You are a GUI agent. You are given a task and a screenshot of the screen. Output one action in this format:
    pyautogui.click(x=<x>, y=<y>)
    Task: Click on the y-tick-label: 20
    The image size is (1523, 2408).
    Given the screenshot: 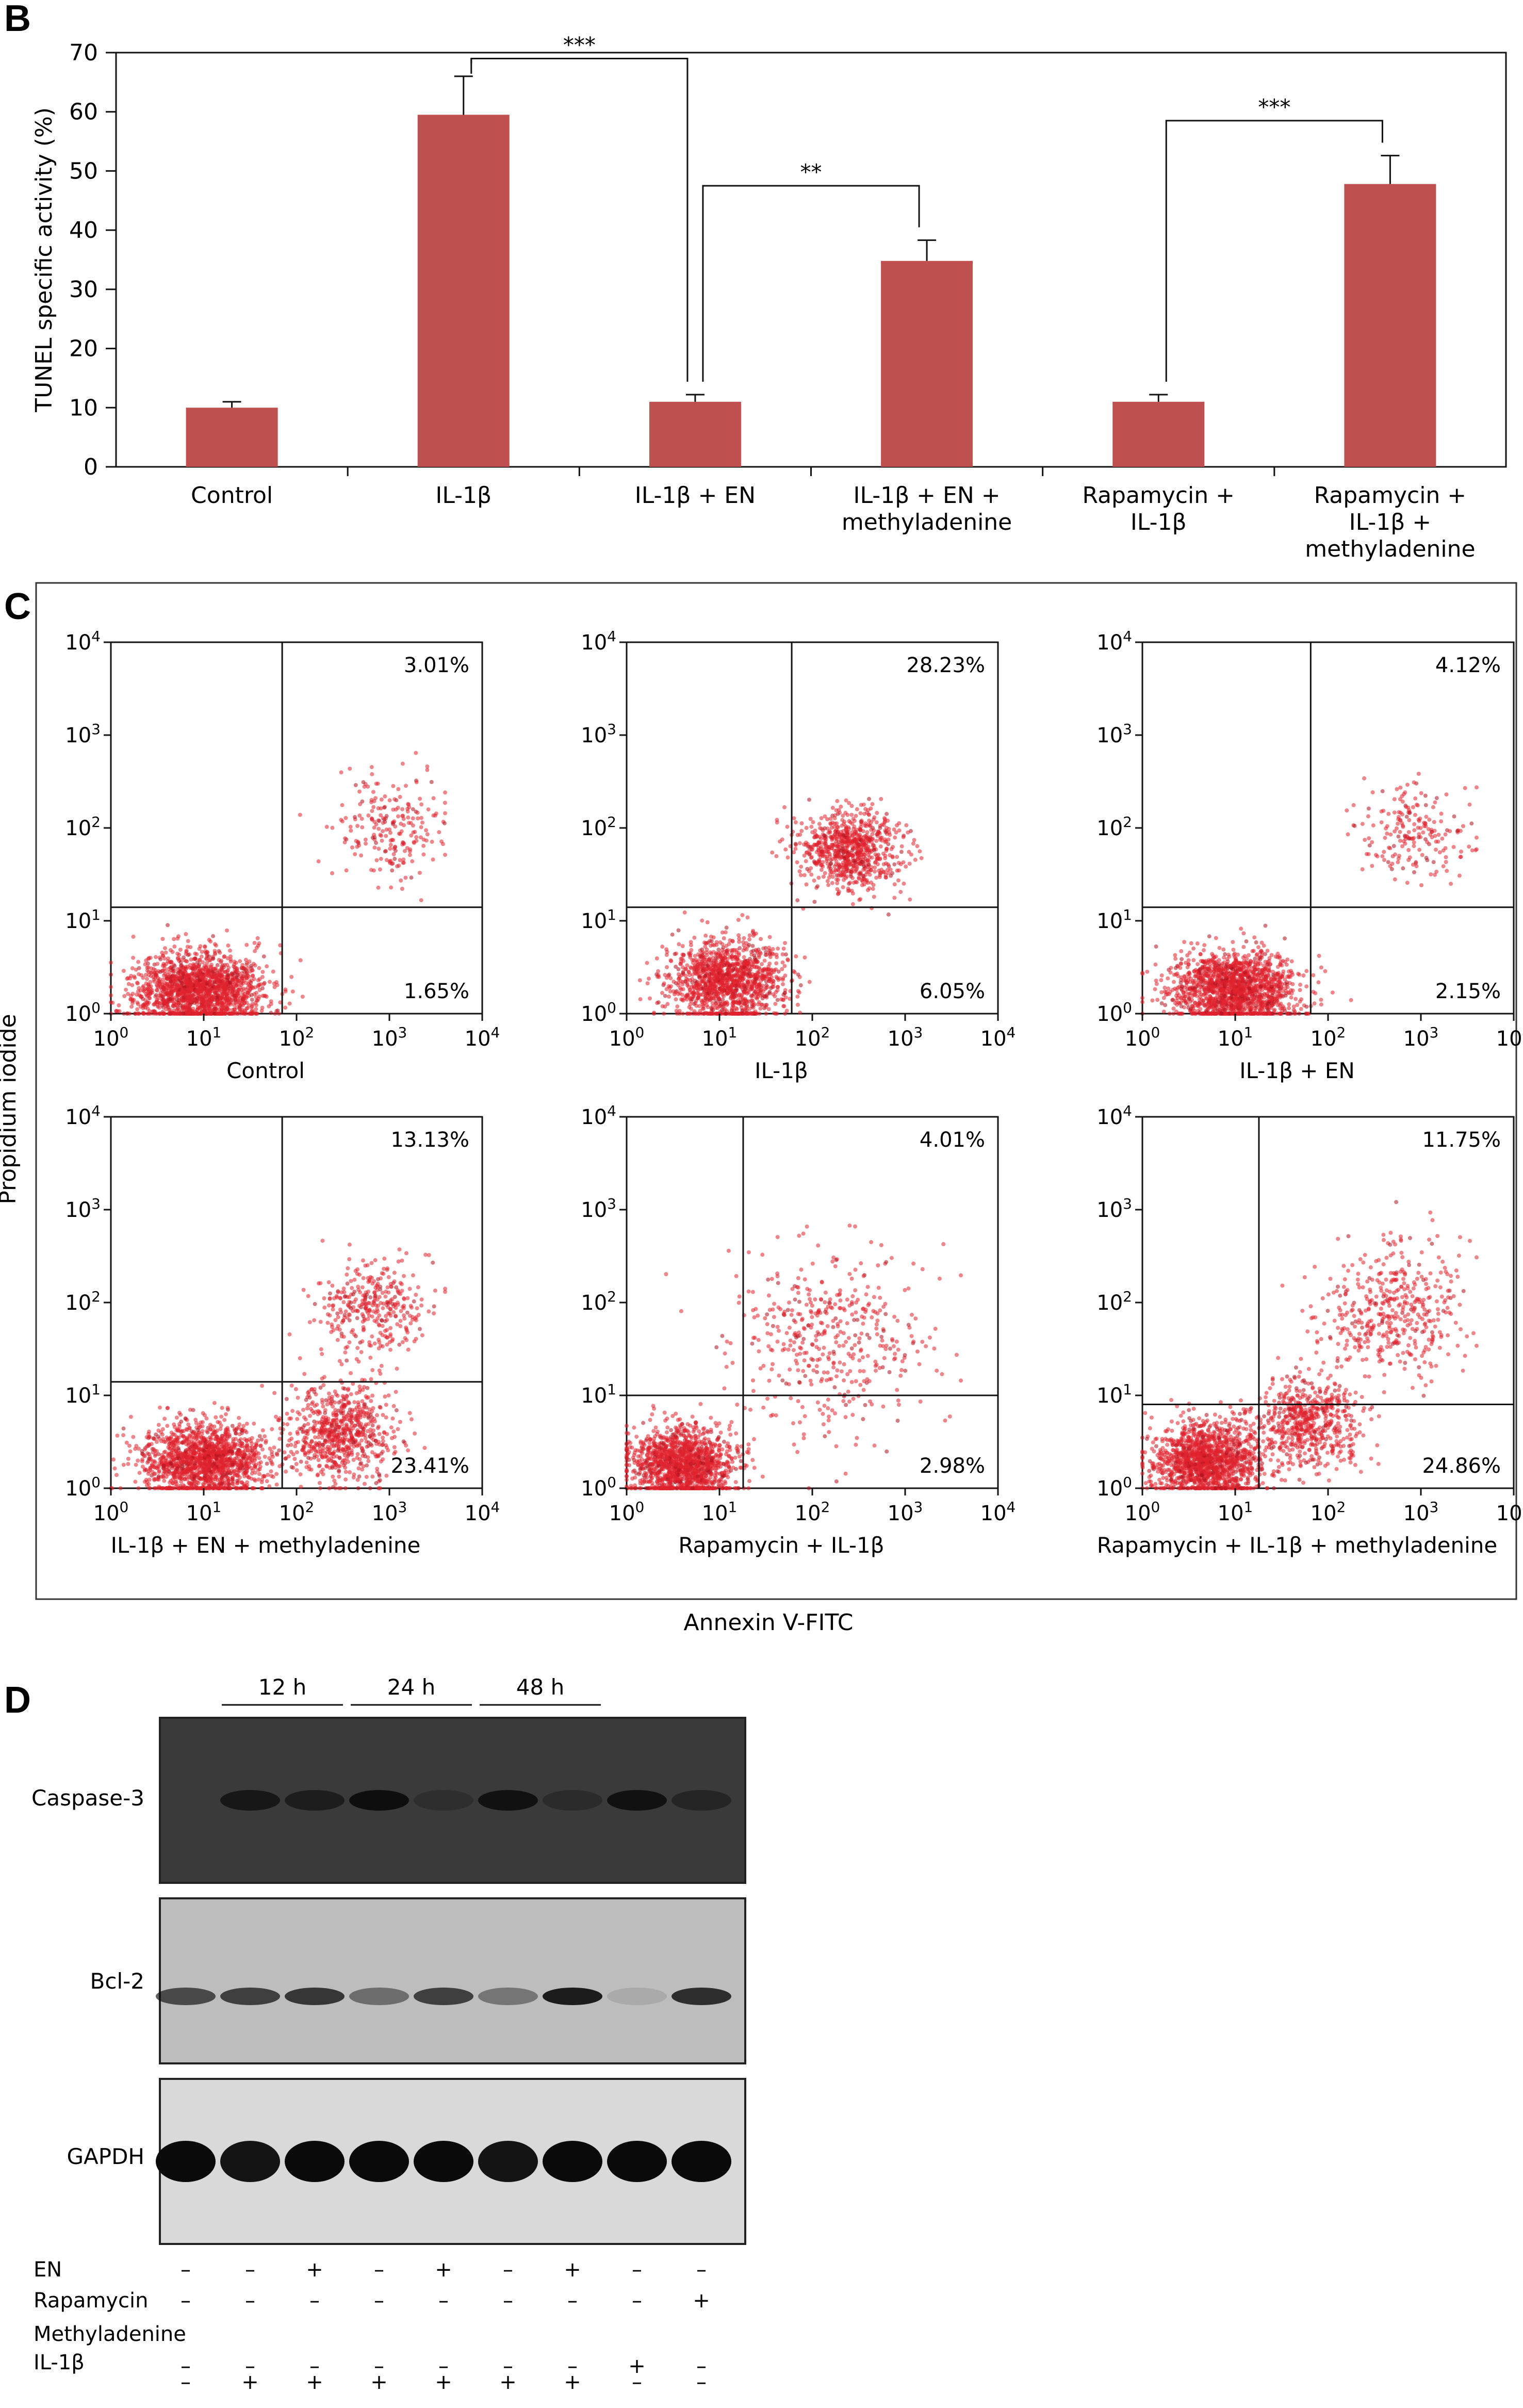 What is the action you would take?
    pyautogui.click(x=83, y=349)
    